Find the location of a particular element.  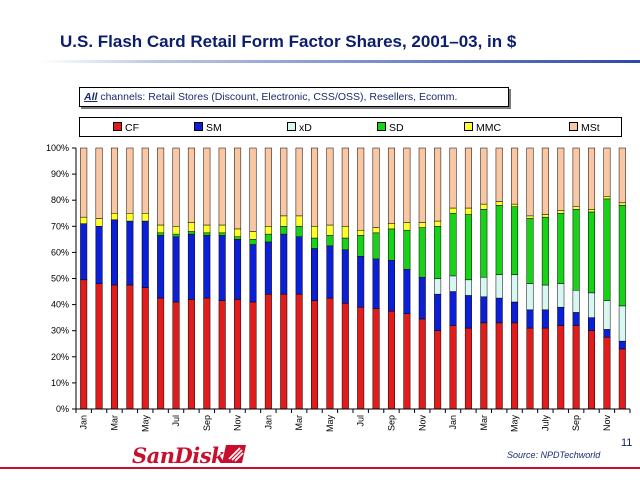

x-tick-label-15: Mar is located at coordinates (299, 423).